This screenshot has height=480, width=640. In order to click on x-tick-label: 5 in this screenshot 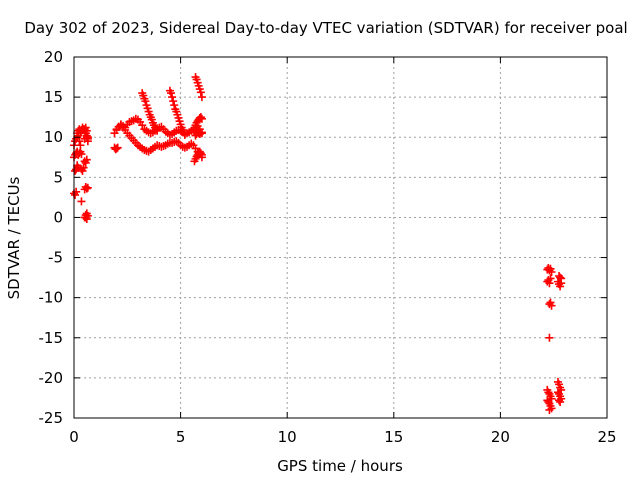, I will do `click(181, 437)`.